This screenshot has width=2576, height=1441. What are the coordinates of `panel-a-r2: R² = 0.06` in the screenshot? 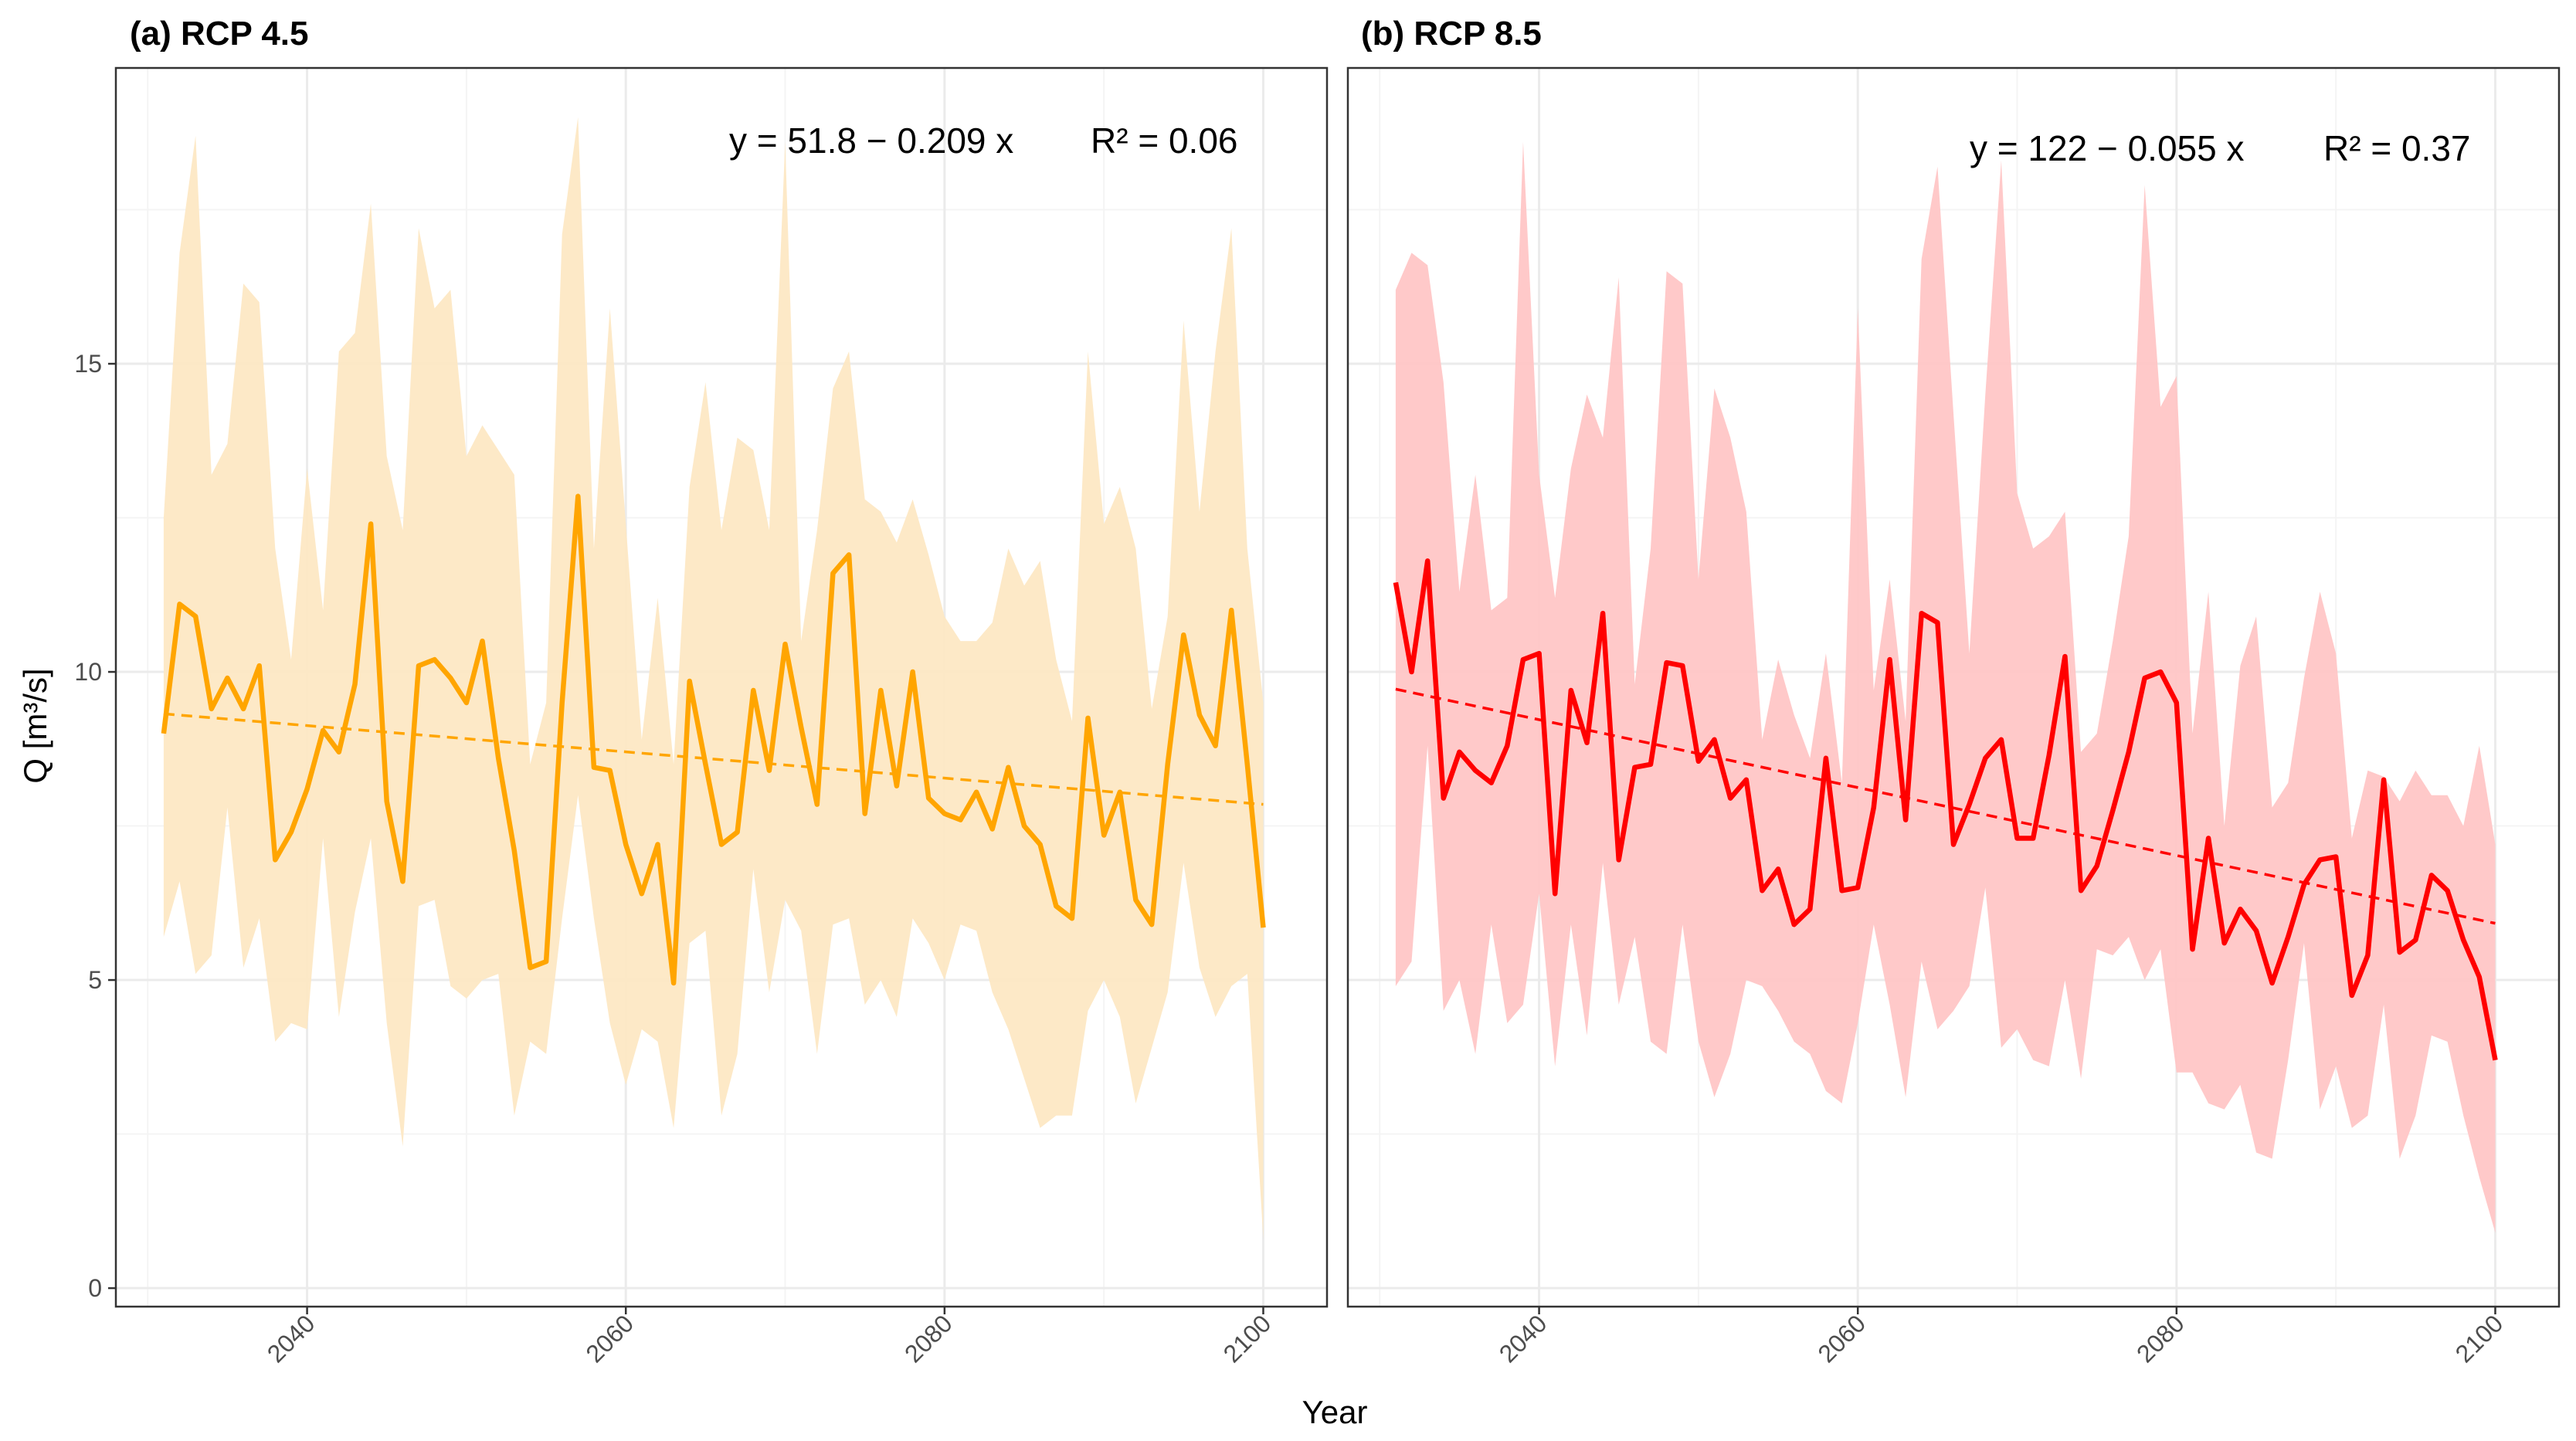 It's located at (1164, 140).